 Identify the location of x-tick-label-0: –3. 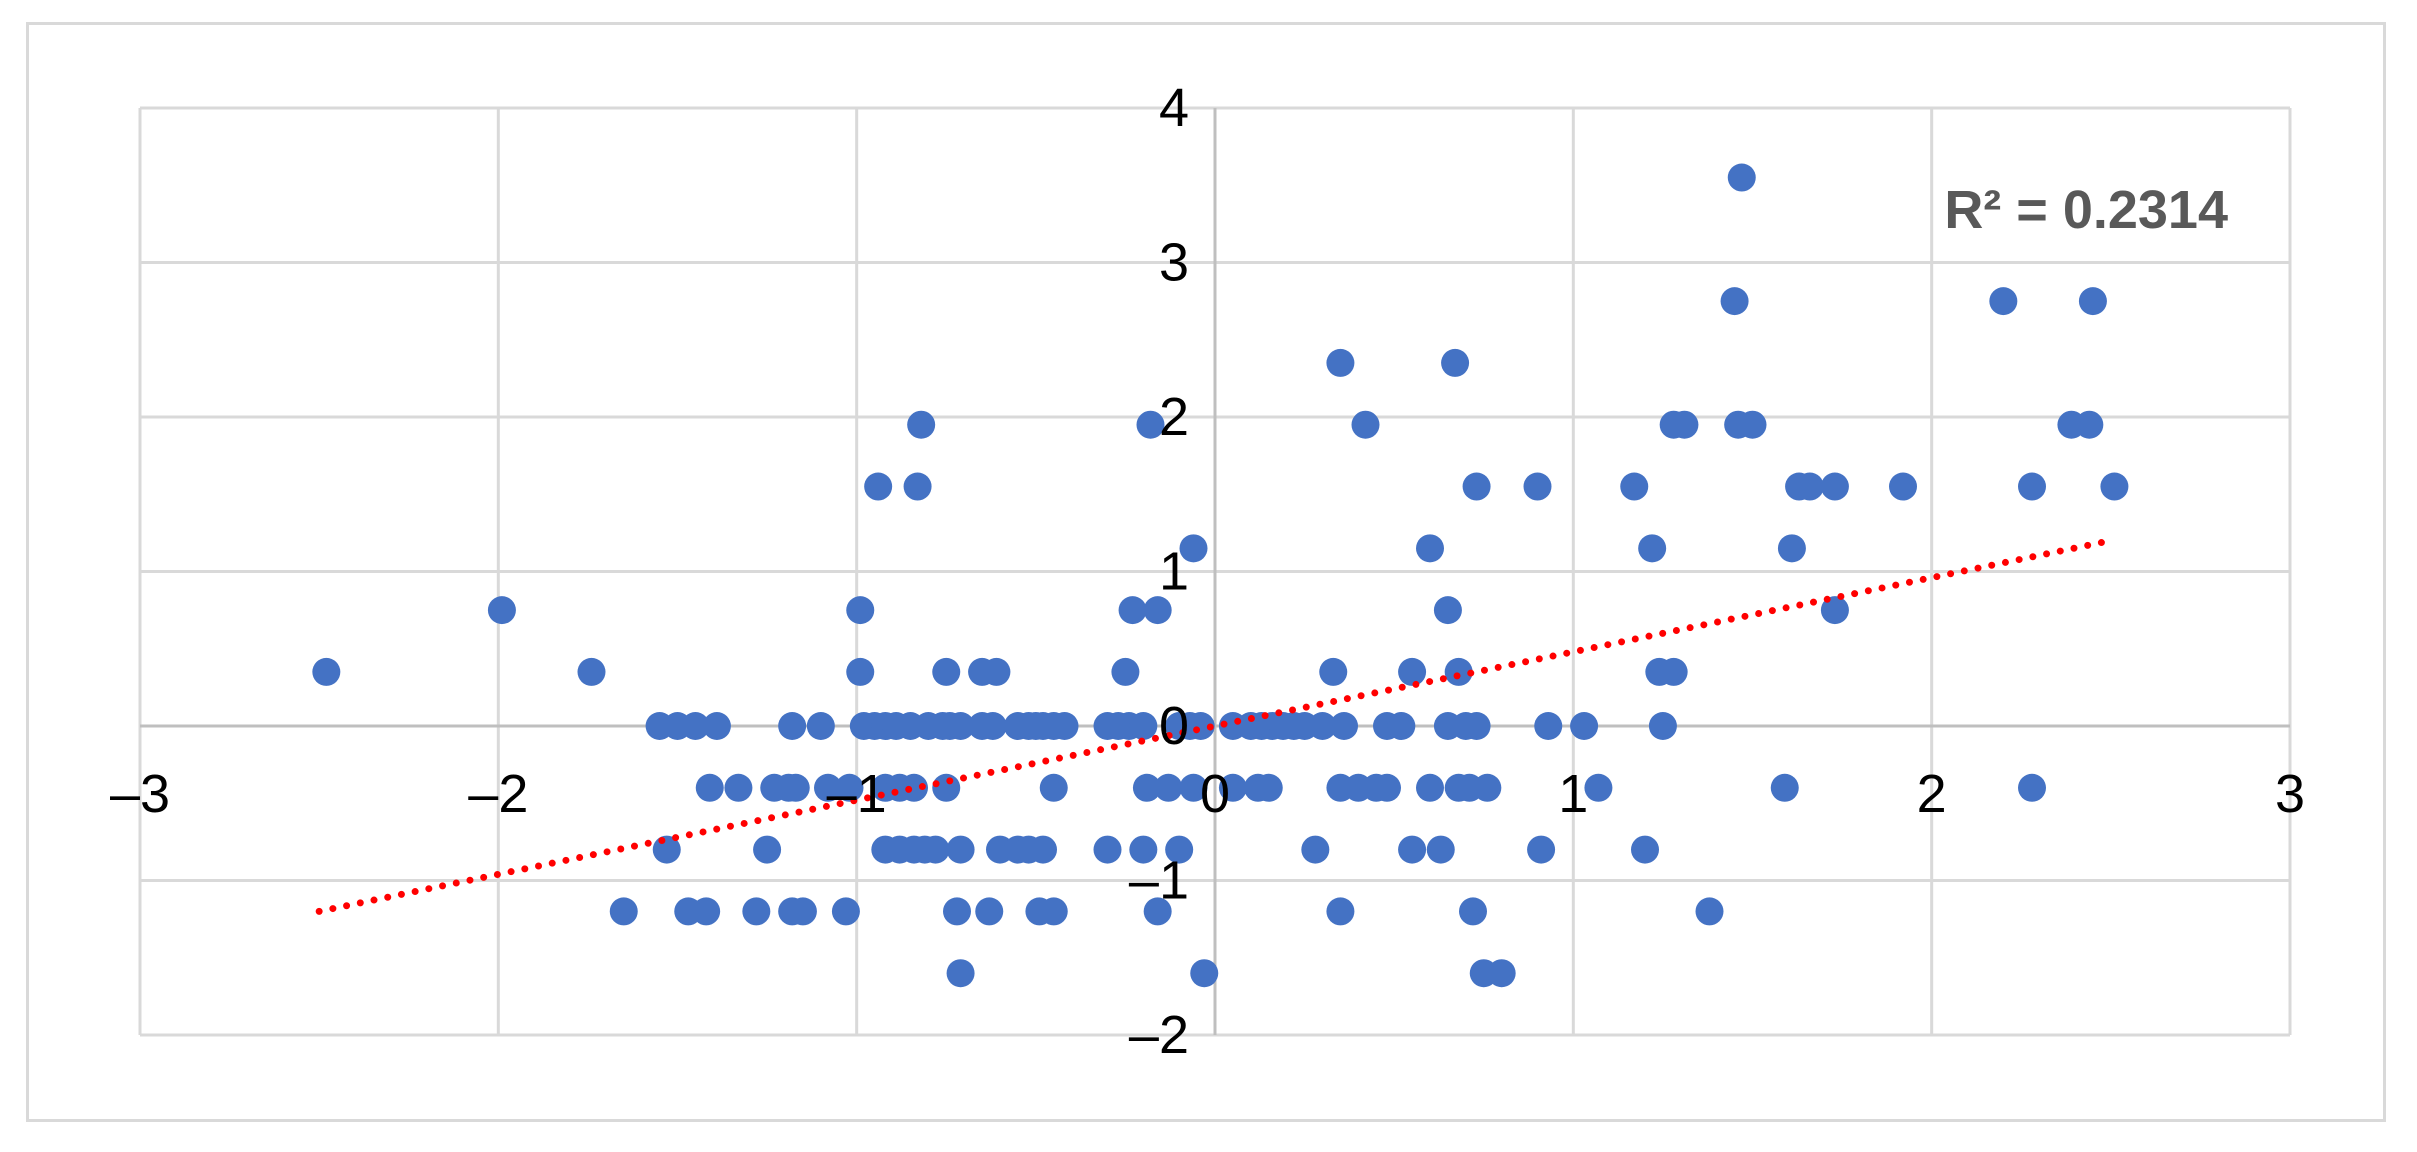
(140, 794).